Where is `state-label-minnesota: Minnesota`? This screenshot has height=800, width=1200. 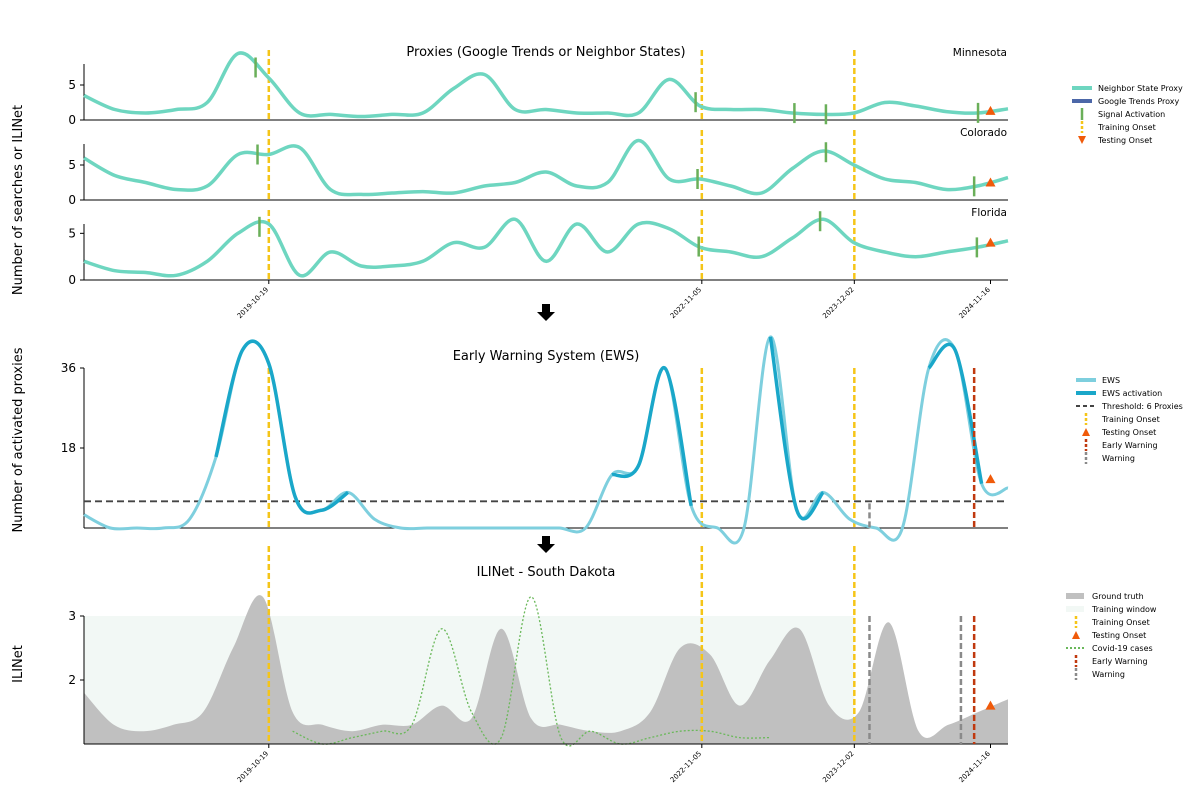 state-label-minnesota: Minnesota is located at coordinates (980, 53).